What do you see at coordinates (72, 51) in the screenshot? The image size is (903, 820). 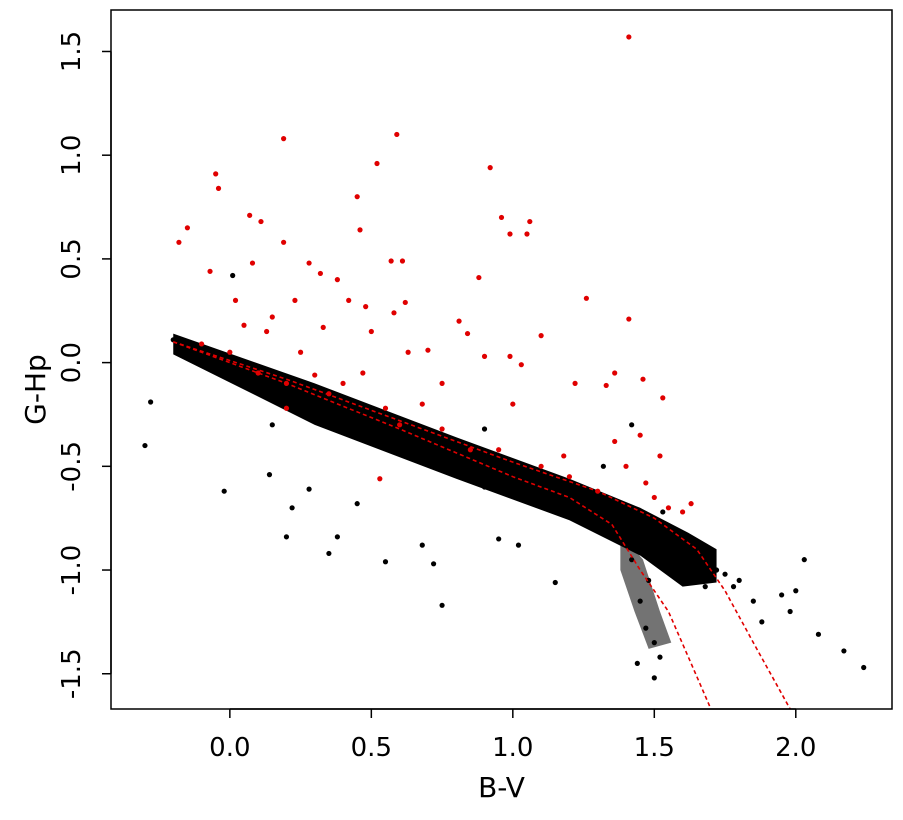 I see `y-tick-label: 1.5` at bounding box center [72, 51].